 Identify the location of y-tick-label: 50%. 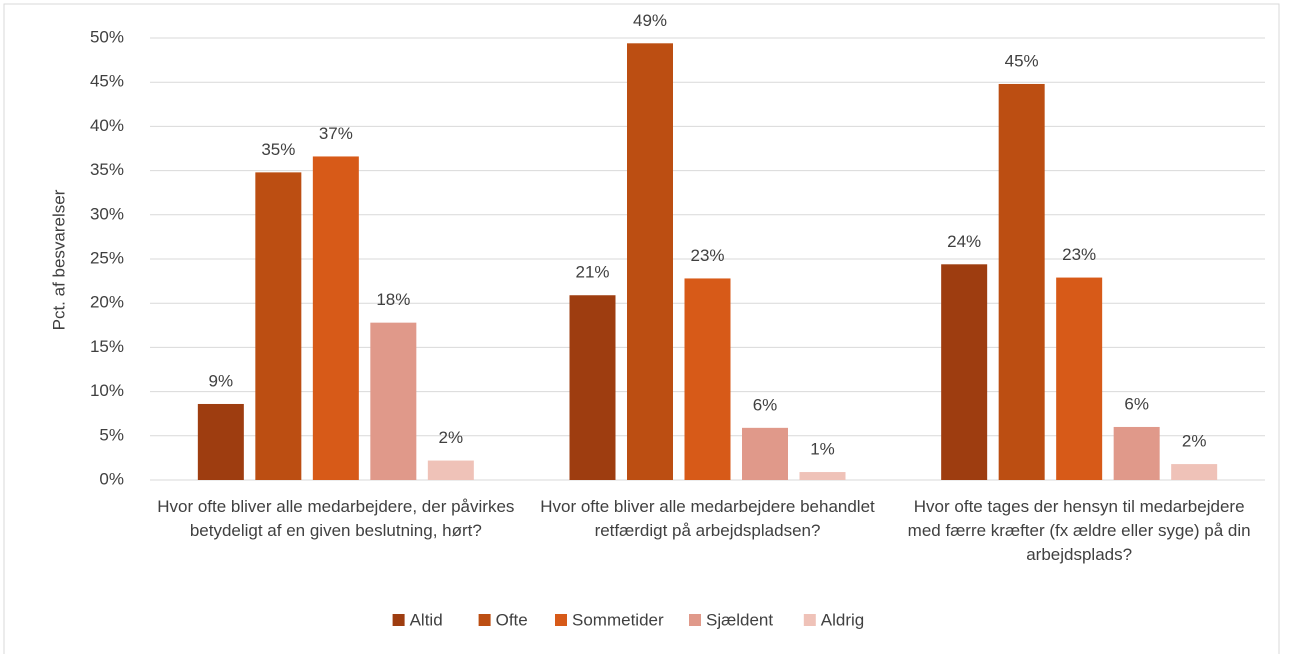
(107, 36).